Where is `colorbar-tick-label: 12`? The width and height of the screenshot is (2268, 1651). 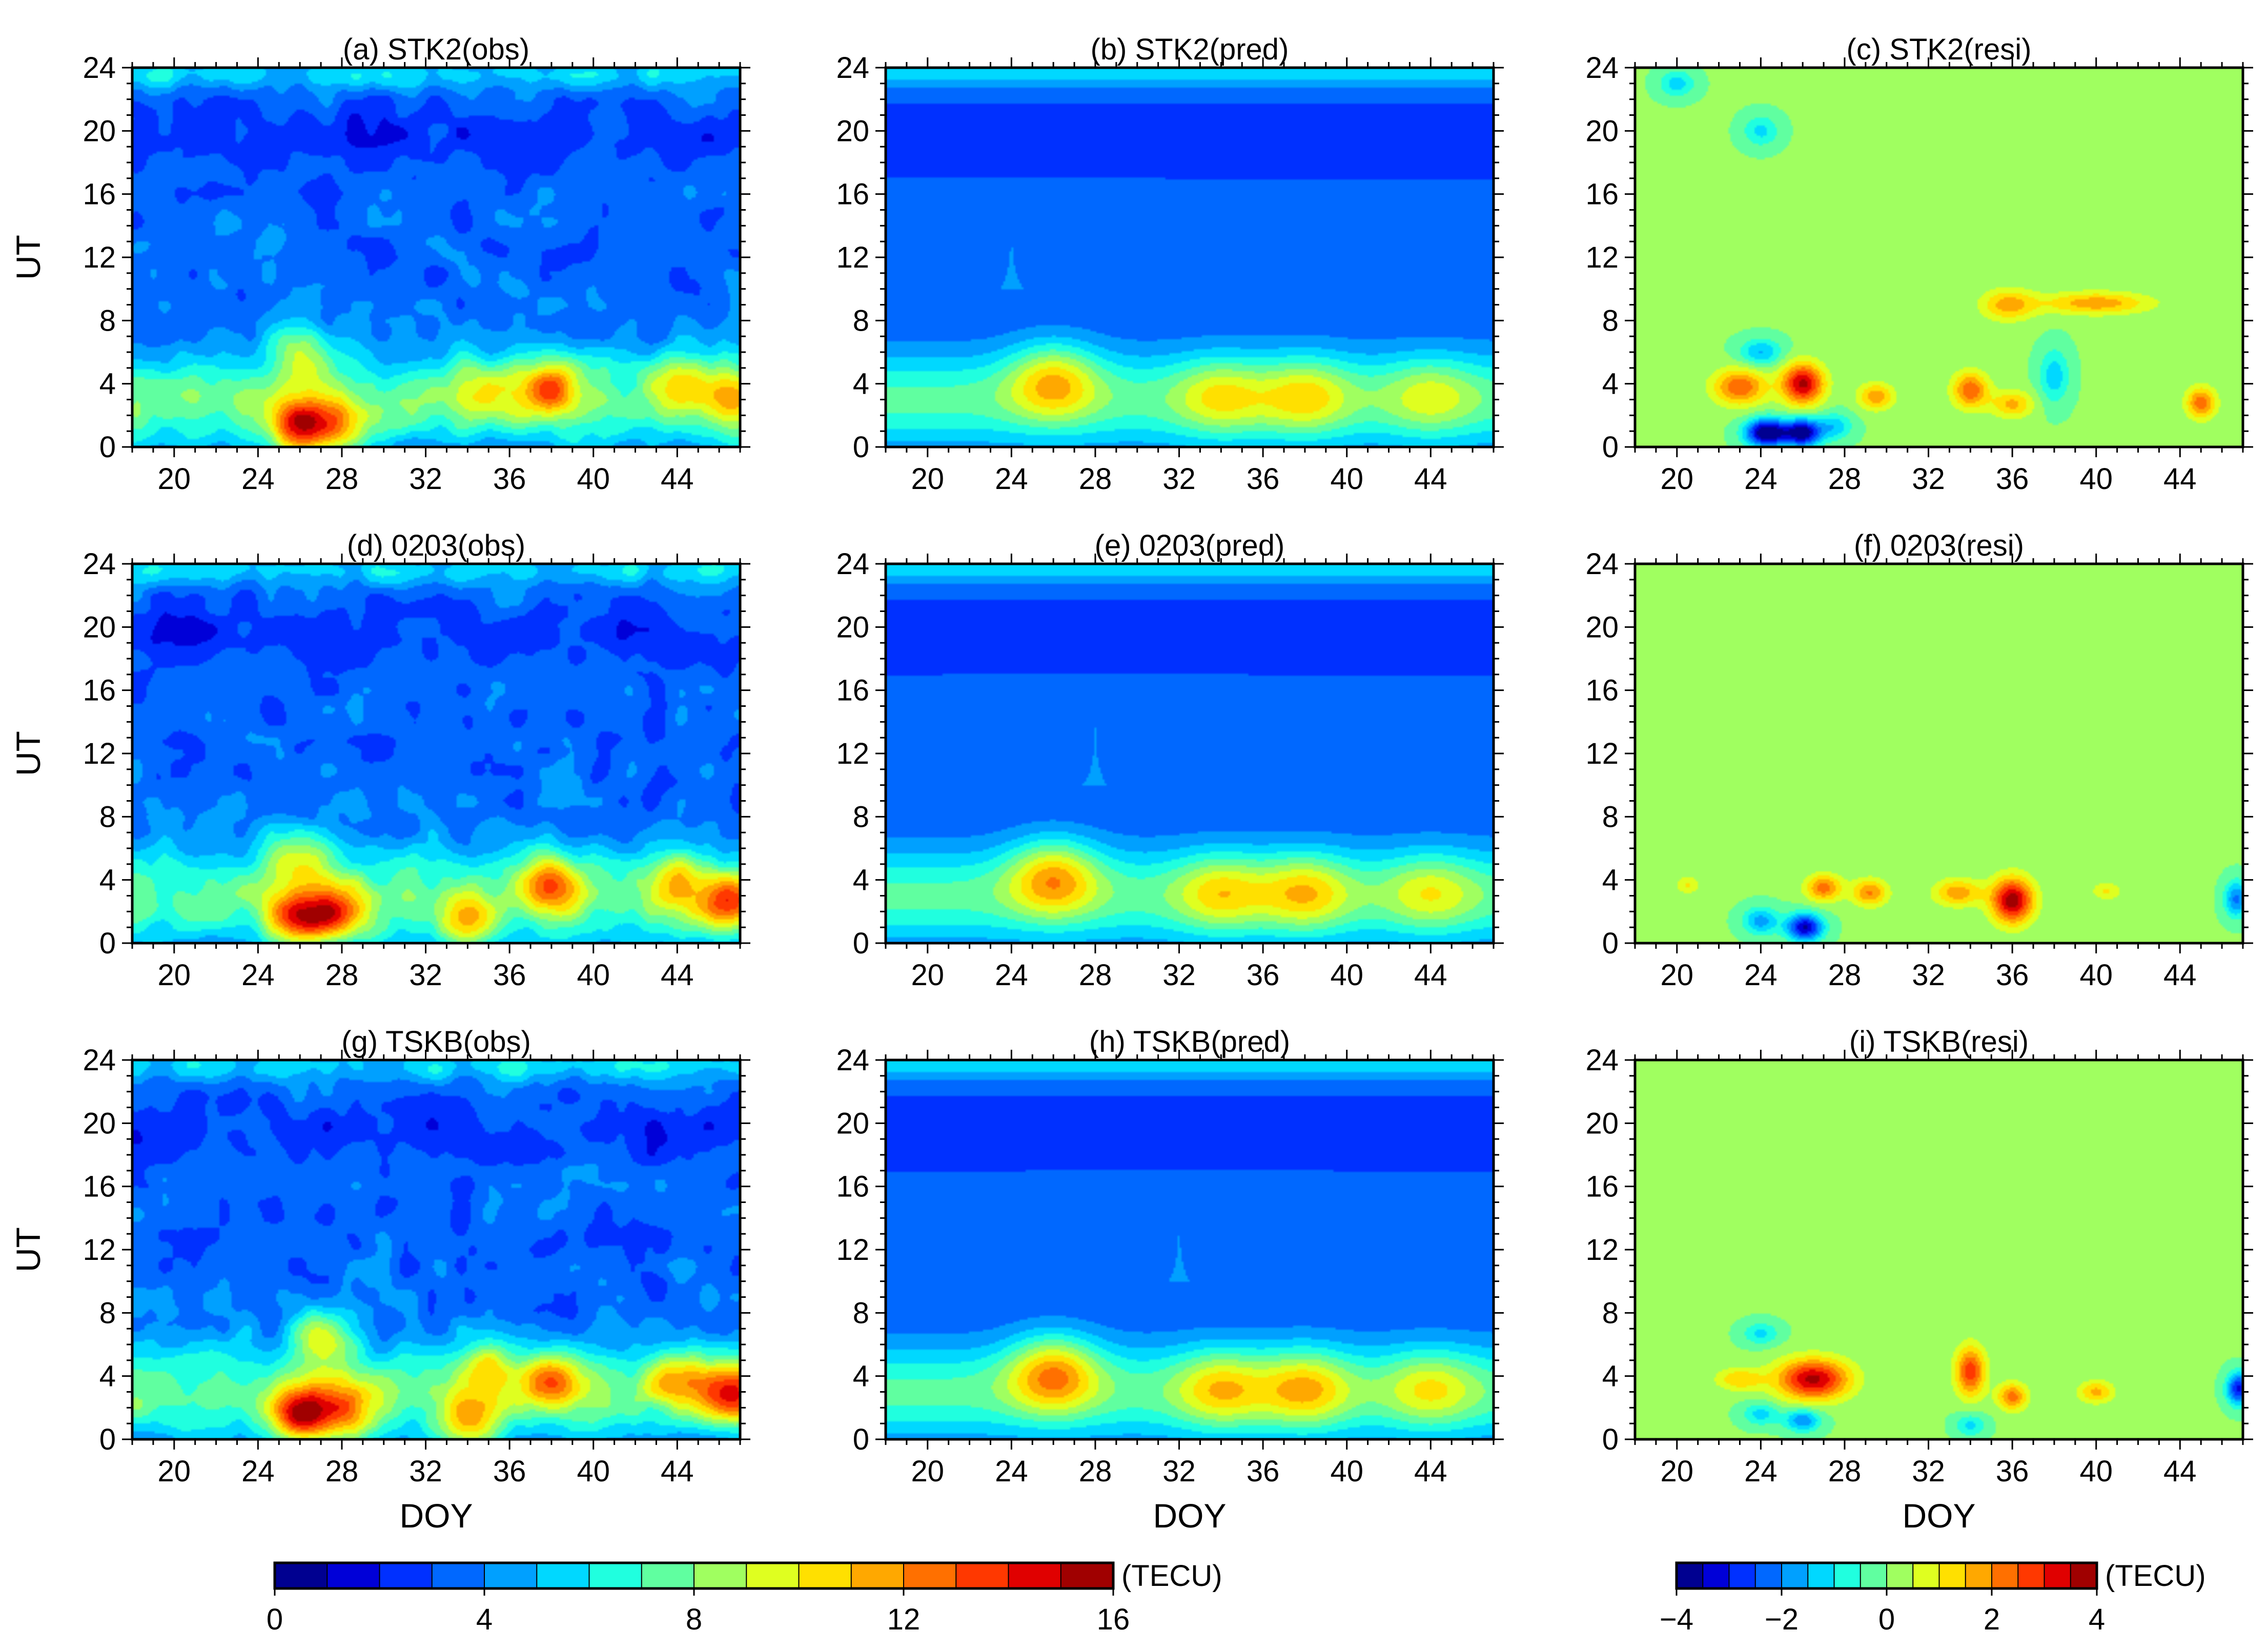 colorbar-tick-label: 12 is located at coordinates (904, 1619).